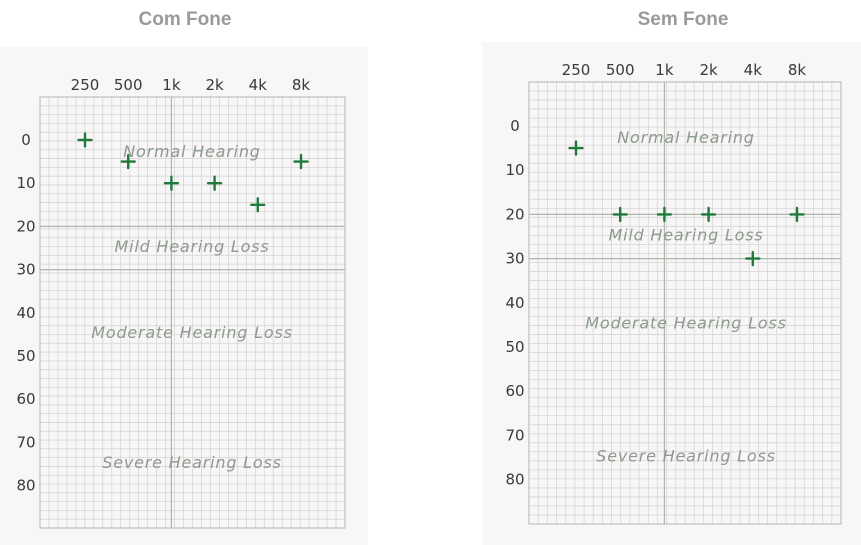  What do you see at coordinates (185, 19) in the screenshot?
I see `chart-title-com-fone: Com Fone` at bounding box center [185, 19].